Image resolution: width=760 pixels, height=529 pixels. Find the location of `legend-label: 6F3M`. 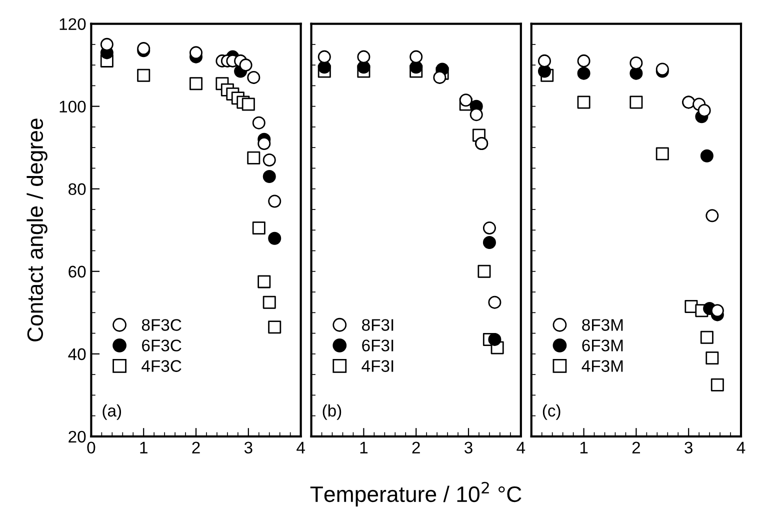

legend-label: 6F3M is located at coordinates (602, 346).